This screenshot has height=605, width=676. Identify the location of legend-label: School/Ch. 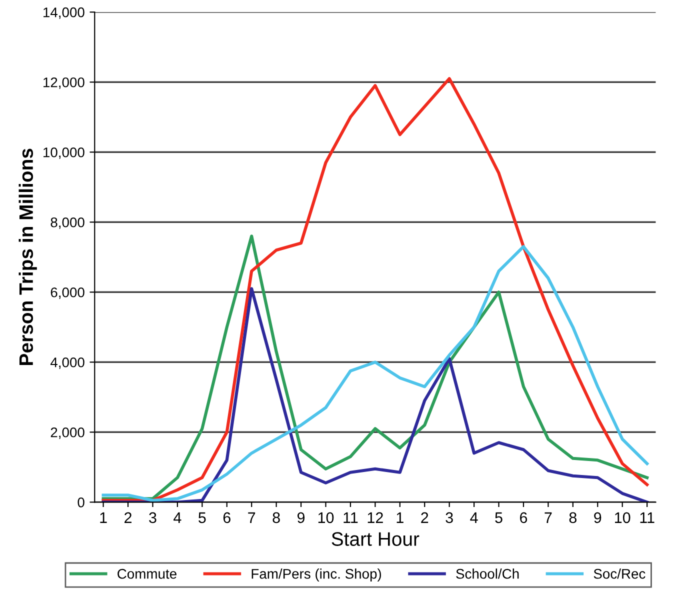
(487, 573).